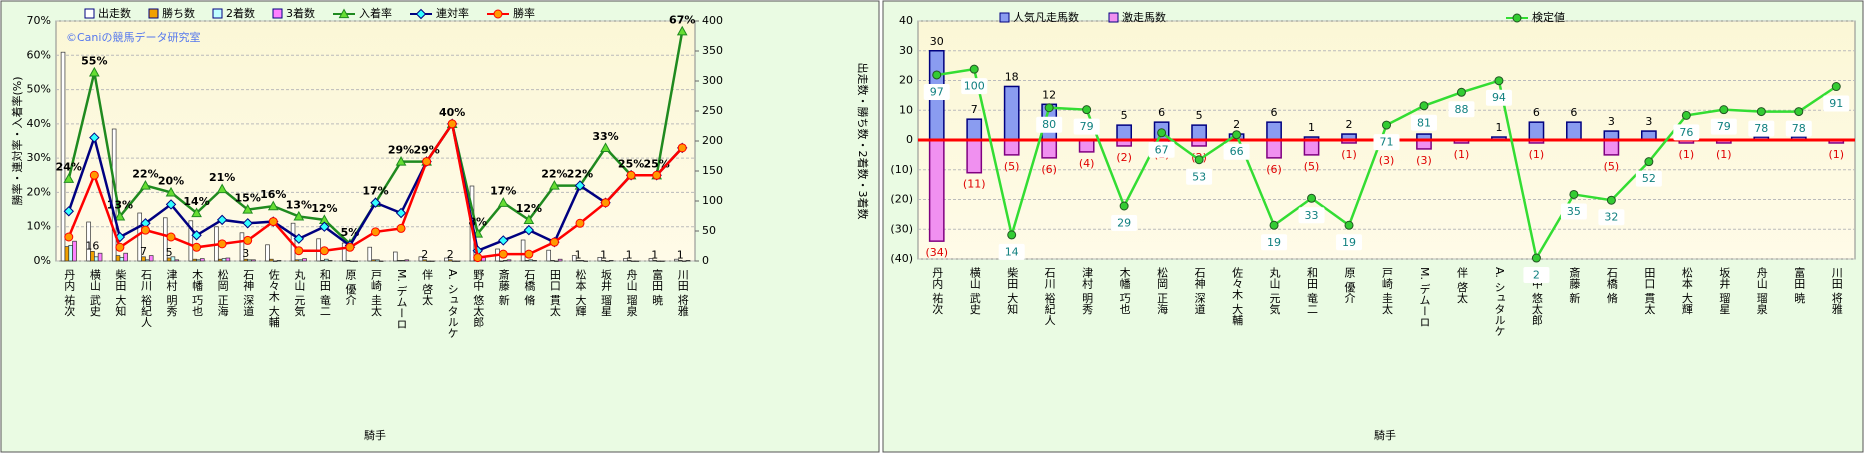 This screenshot has width=1864, height=453. What do you see at coordinates (1387, 142) in the screenshot?
I see `data-label: 71` at bounding box center [1387, 142].